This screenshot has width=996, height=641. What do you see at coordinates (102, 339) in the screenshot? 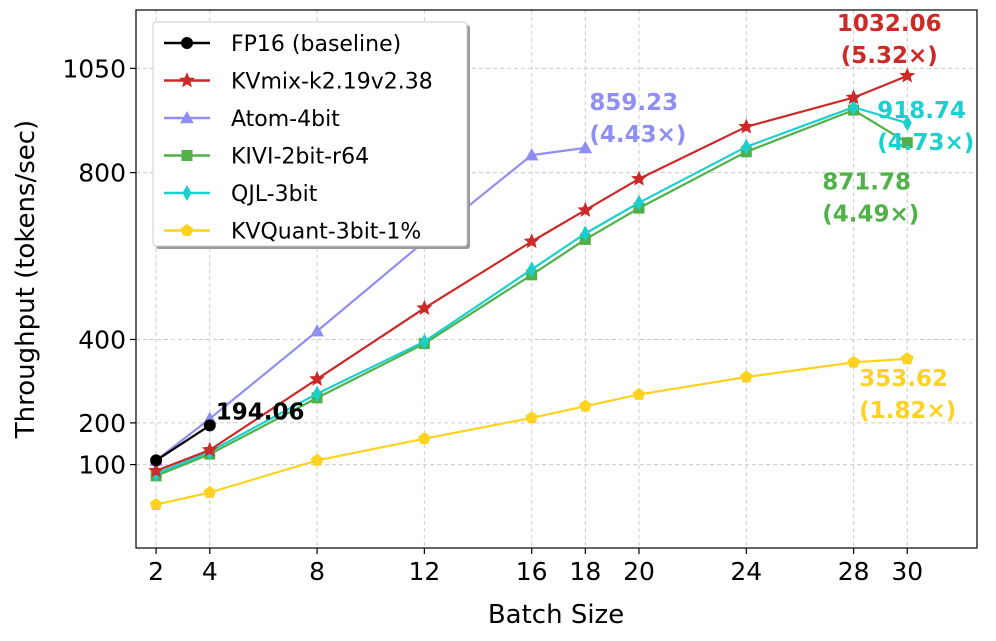
I see `y-tick-label: 400` at bounding box center [102, 339].